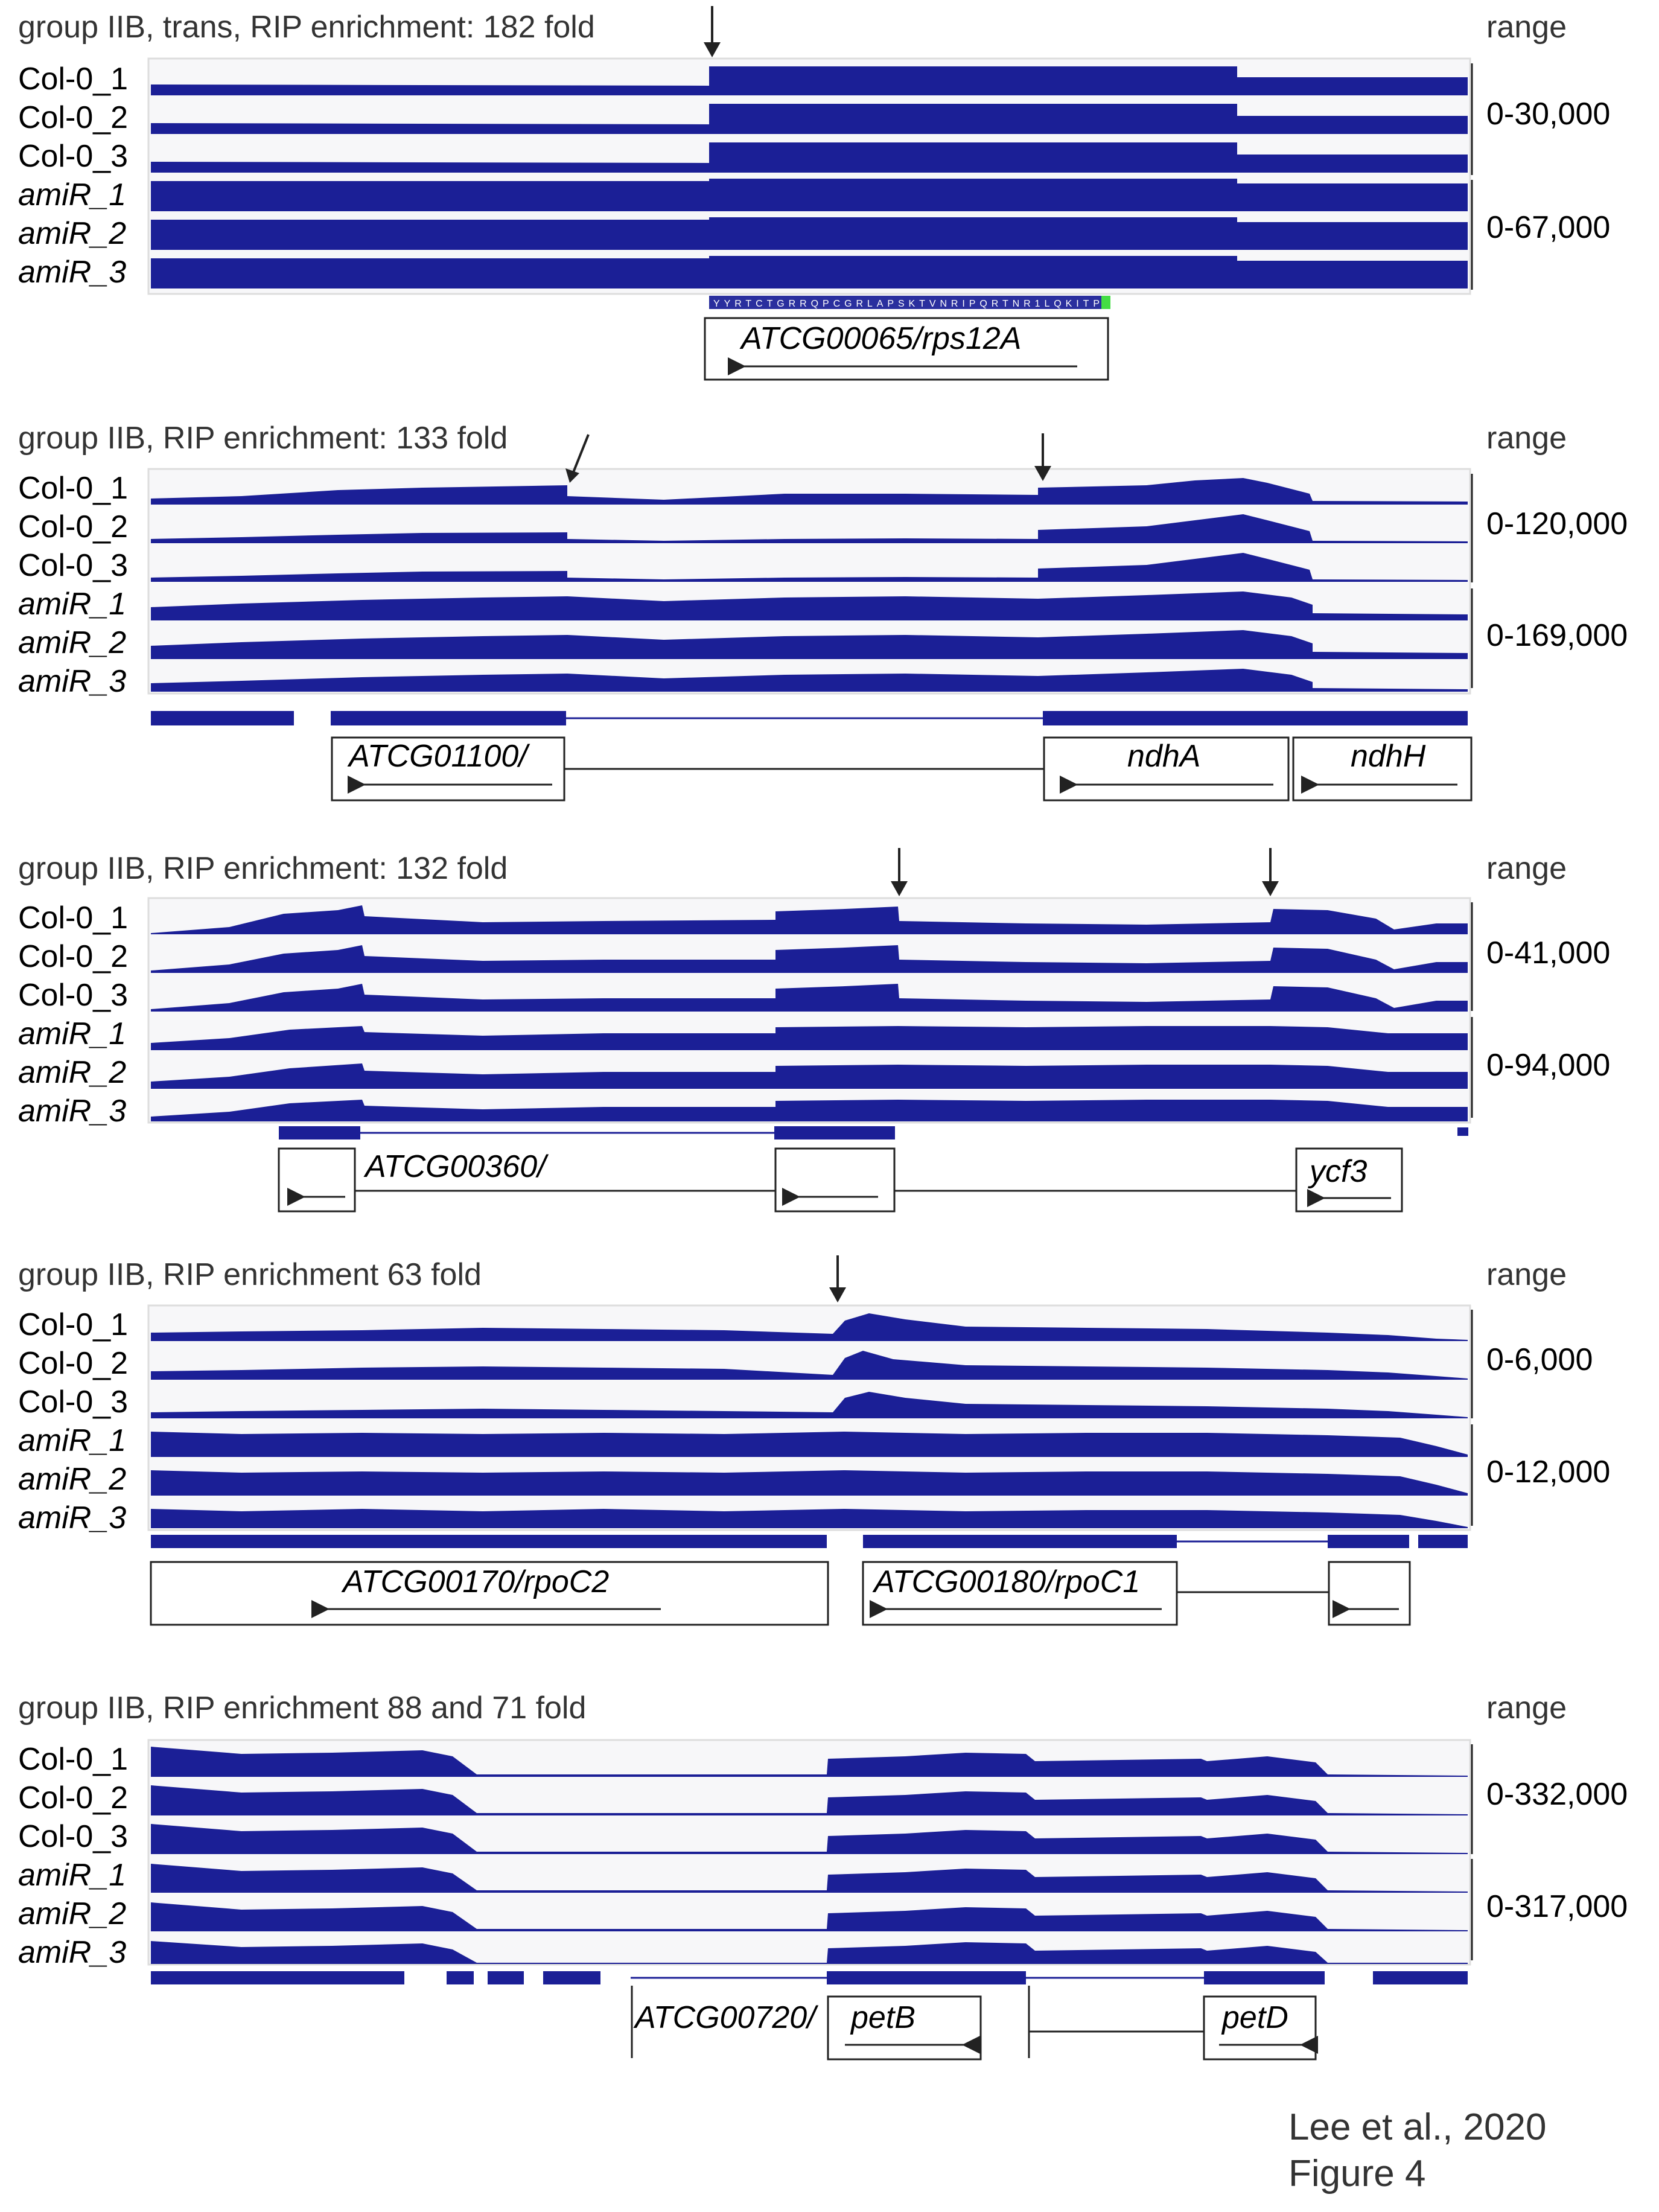 Image resolution: width=1659 pixels, height=2212 pixels. I want to click on range-value-col0: 0-41,000, so click(1548, 953).